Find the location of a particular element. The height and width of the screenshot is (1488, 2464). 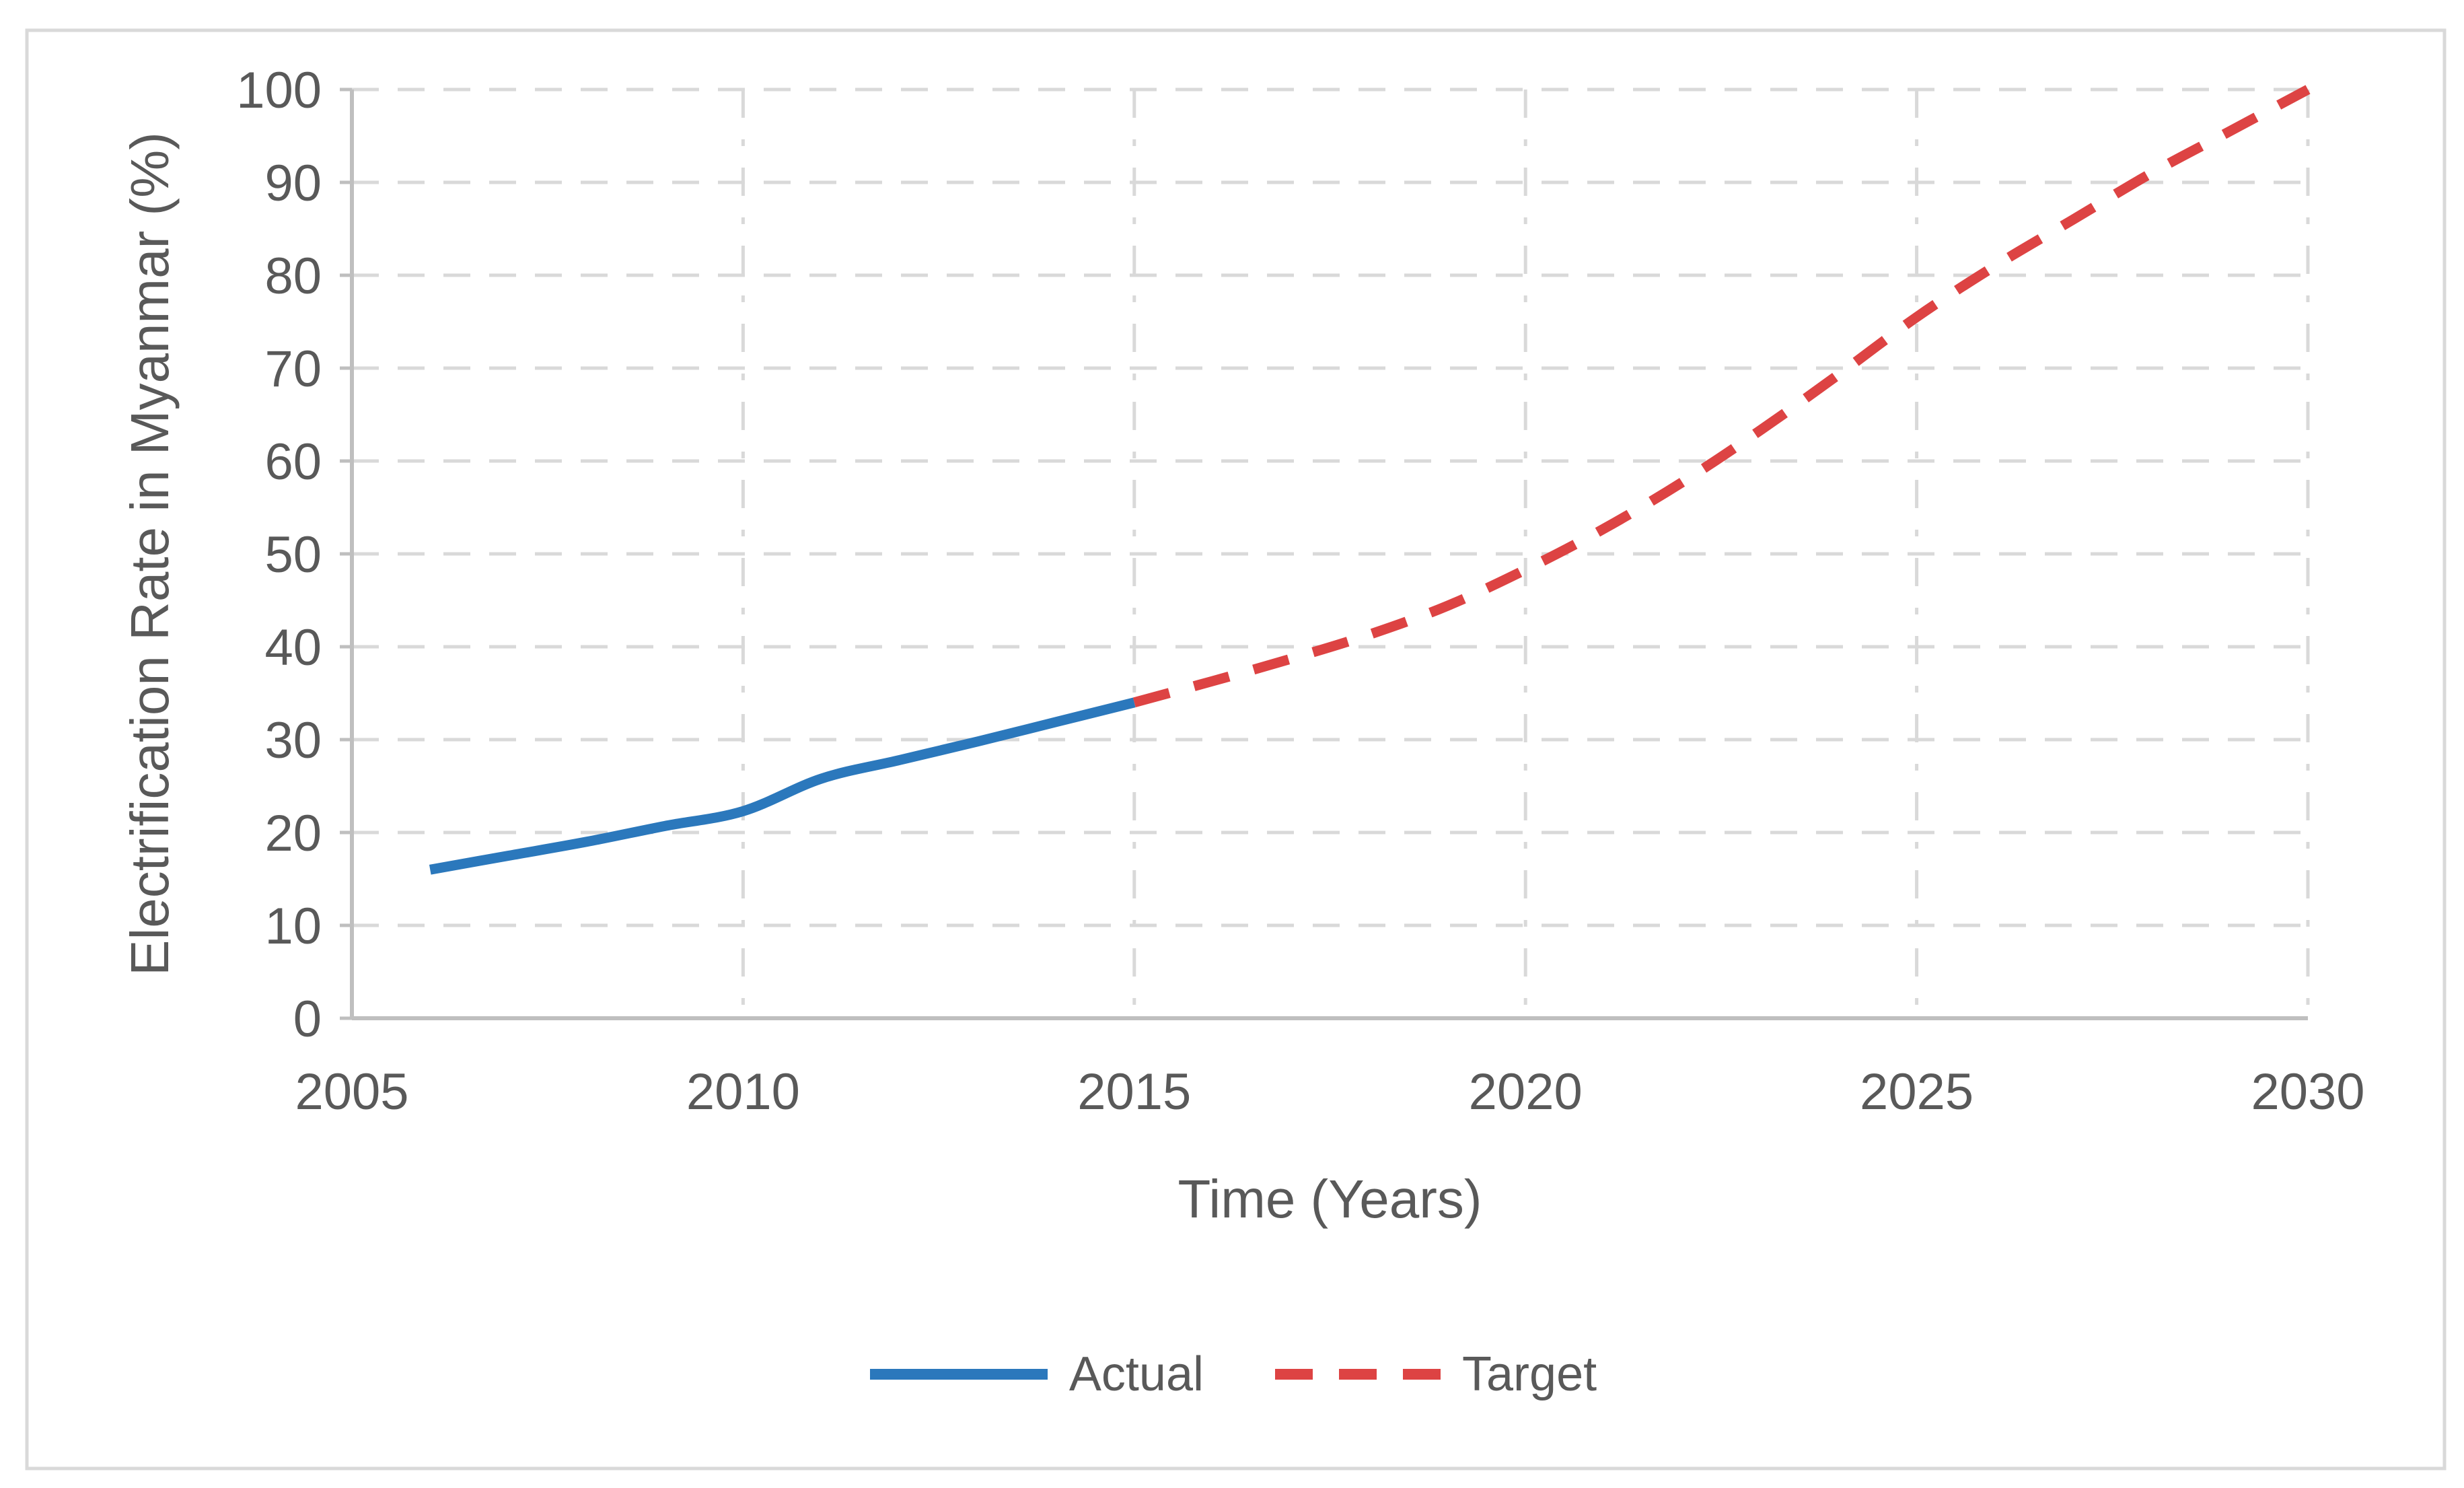

legend-actual-label: Actual is located at coordinates (1136, 1374).